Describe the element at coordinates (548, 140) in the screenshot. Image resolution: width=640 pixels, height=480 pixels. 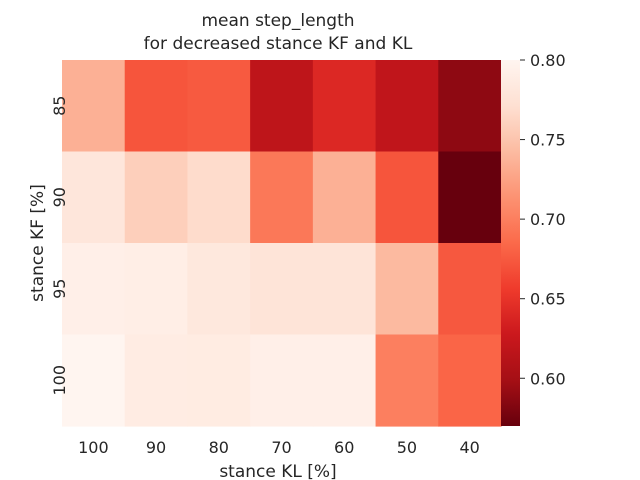
I see `colorbar-tick-label: 0.75` at that location.